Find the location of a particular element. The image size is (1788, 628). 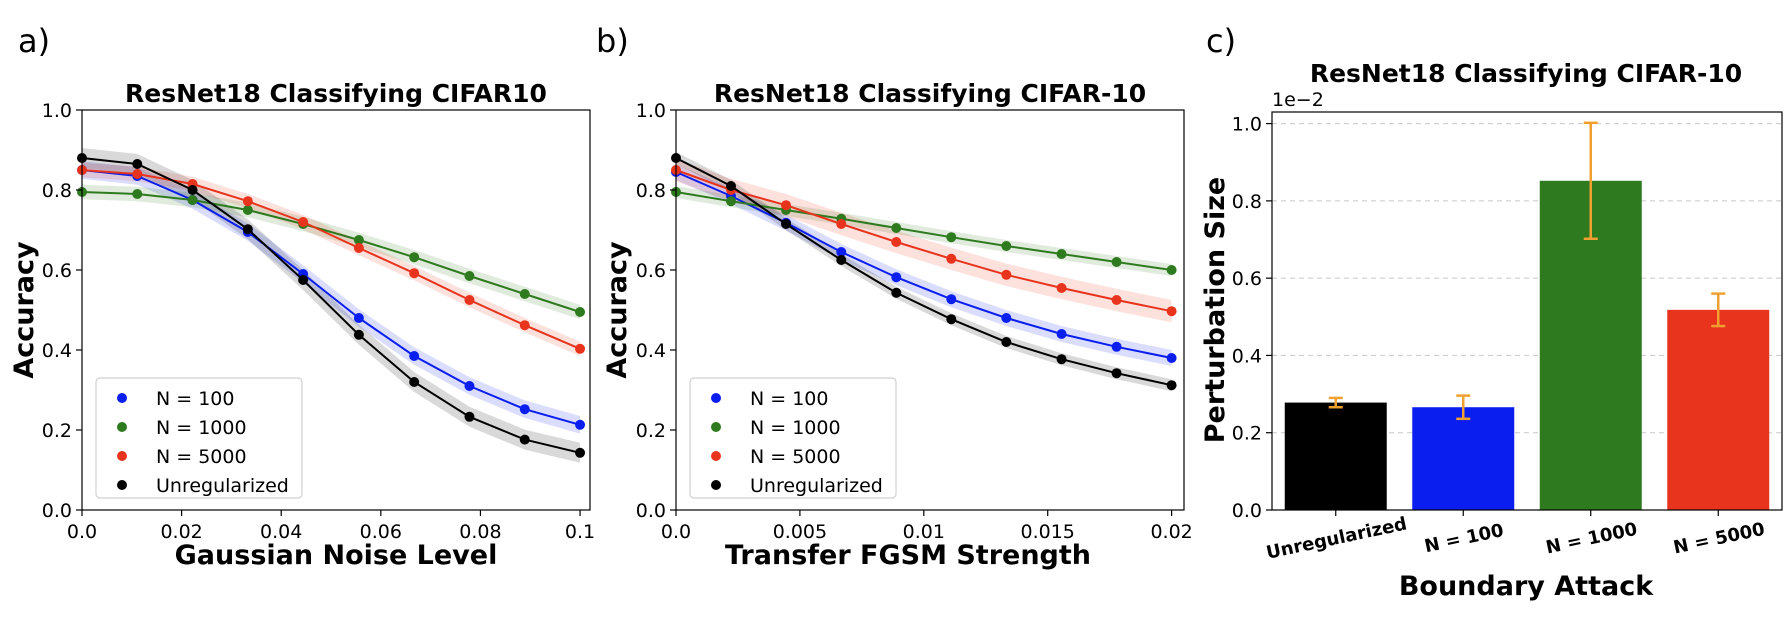

x-tick-label: 0.08 is located at coordinates (480, 532).